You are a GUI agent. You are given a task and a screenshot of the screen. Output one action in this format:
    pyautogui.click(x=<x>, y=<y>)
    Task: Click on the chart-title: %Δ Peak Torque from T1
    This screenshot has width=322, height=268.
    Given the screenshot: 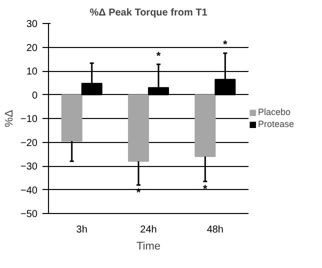 What is the action you would take?
    pyautogui.click(x=149, y=13)
    